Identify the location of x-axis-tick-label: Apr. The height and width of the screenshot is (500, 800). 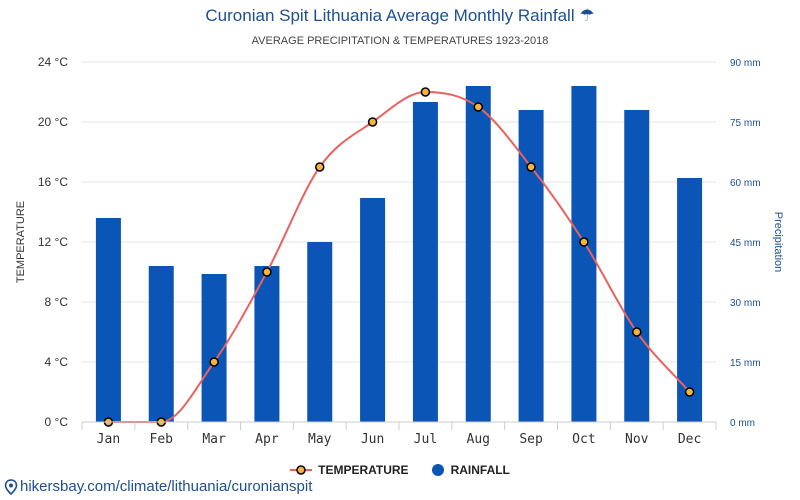
(267, 439).